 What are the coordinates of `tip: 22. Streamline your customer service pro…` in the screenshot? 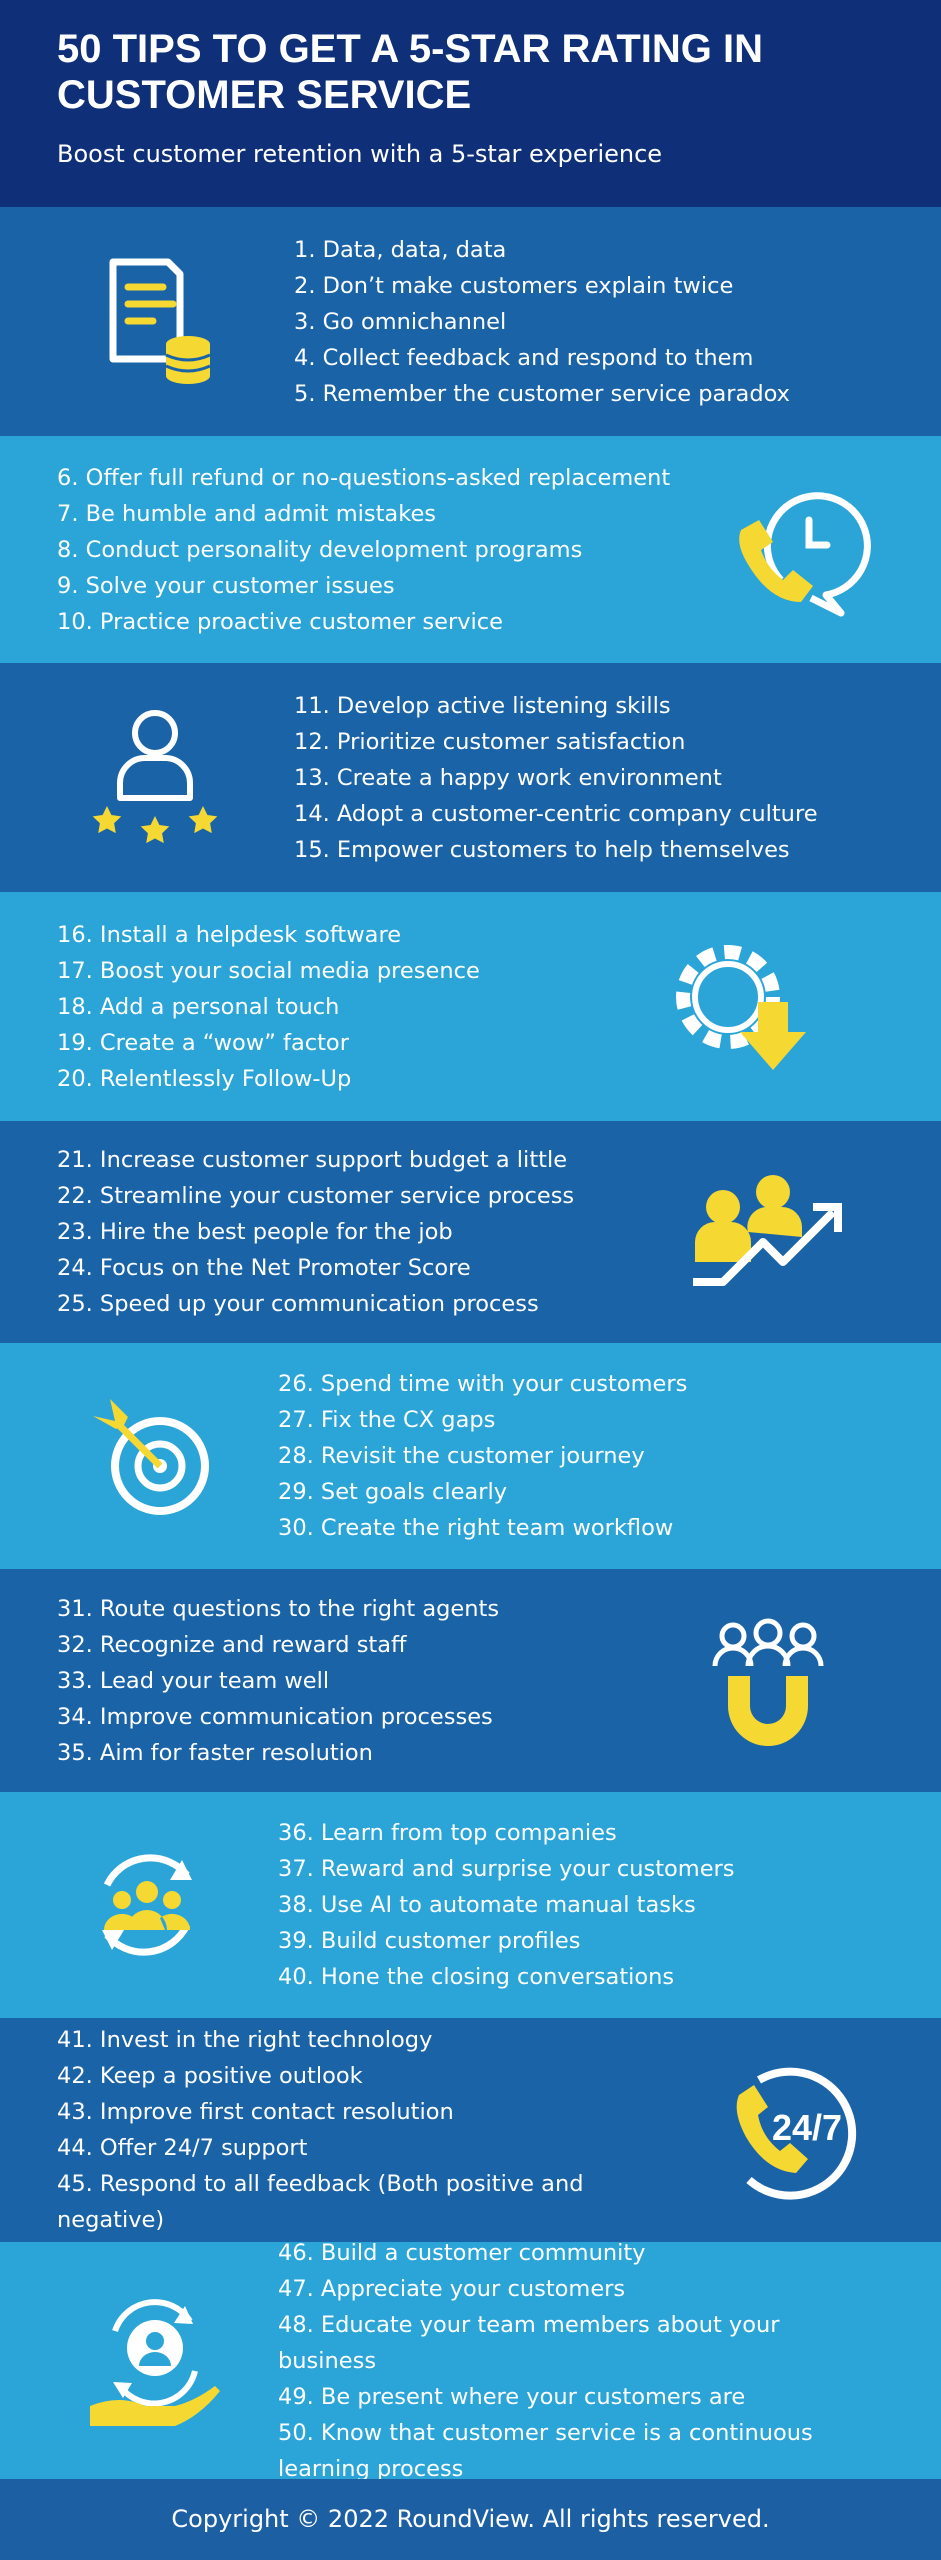 It's located at (316, 1196).